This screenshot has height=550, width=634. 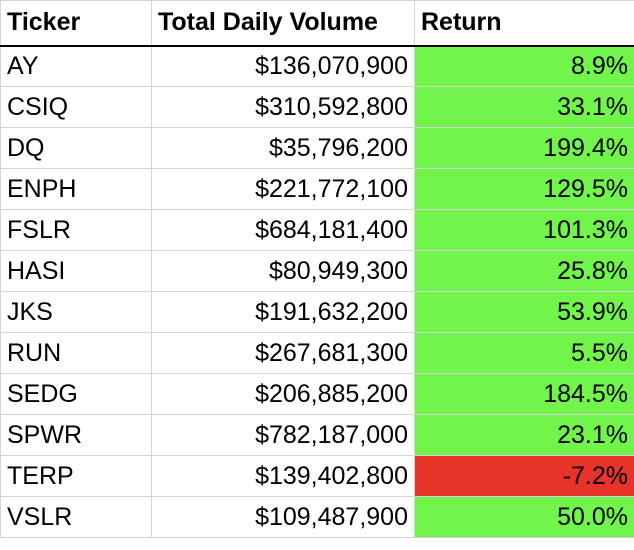 I want to click on table-row: DQ $35,796,200 199.4%, so click(x=317, y=148).